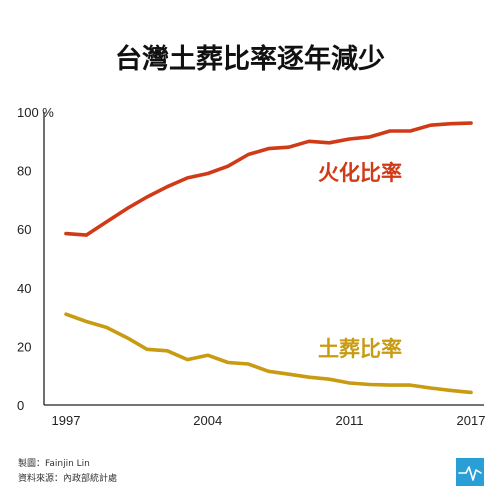 The height and width of the screenshot is (500, 500). What do you see at coordinates (470, 472) in the screenshot?
I see `brand-logo-icon` at bounding box center [470, 472].